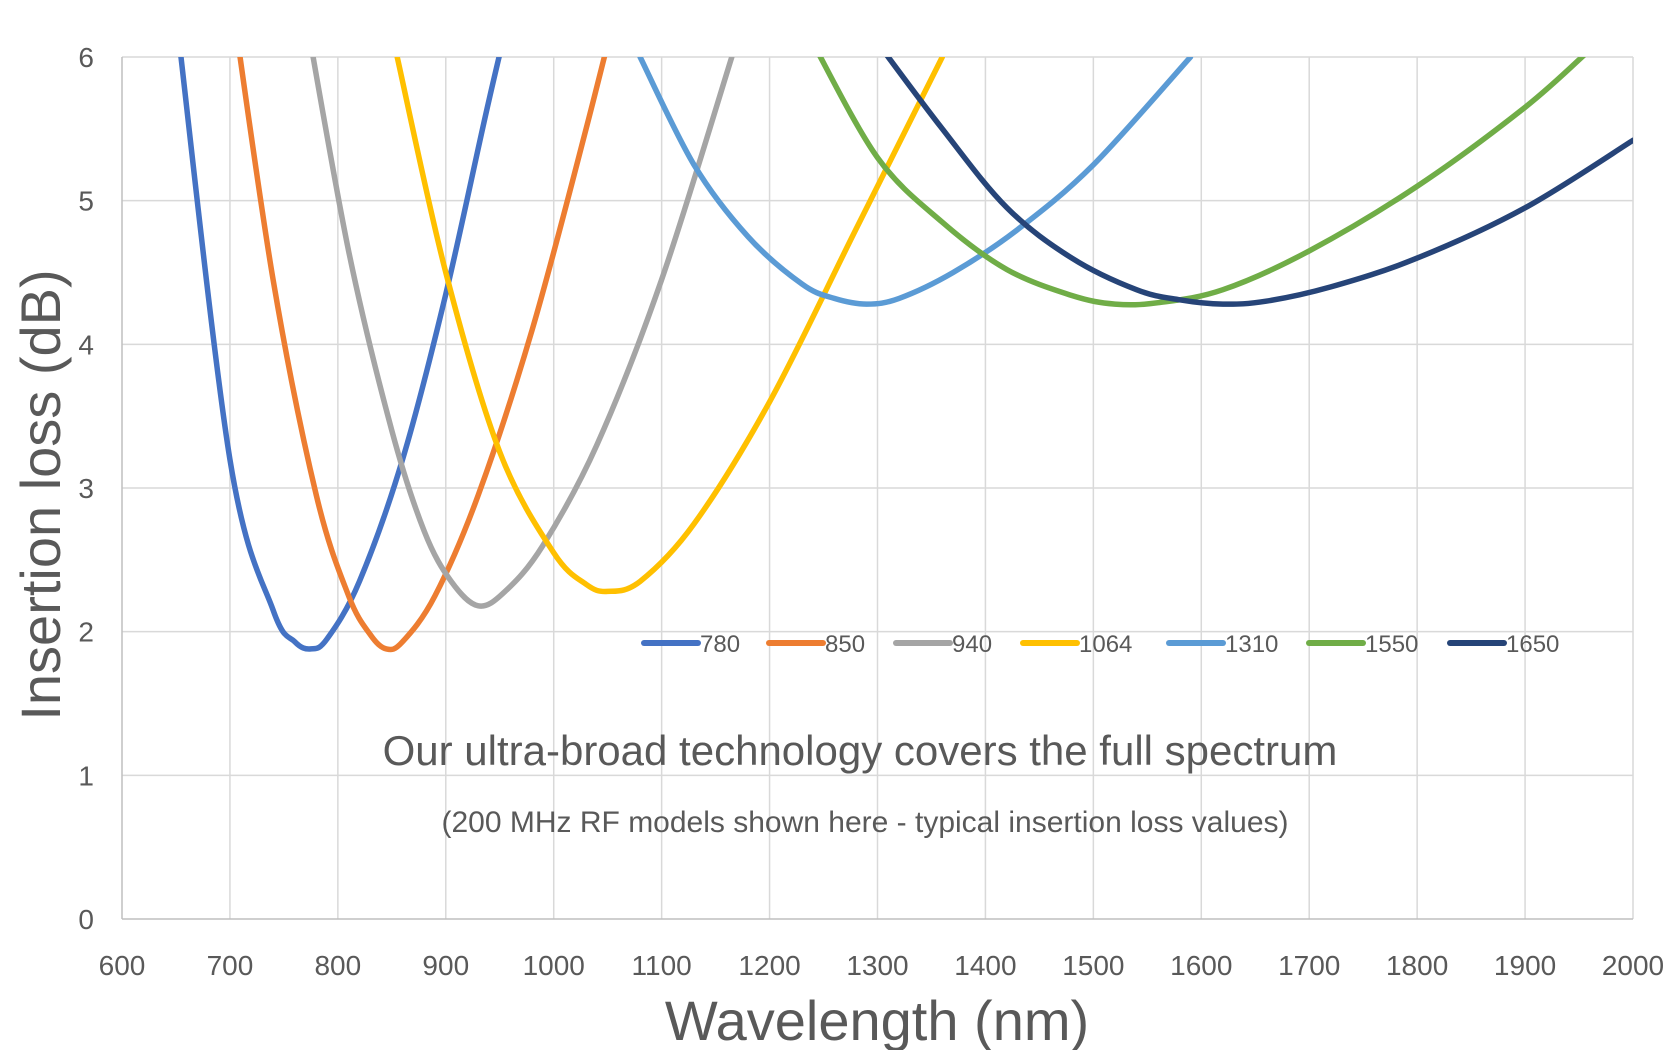 This screenshot has width=1677, height=1050. I want to click on x-tick-label: 1300, so click(877, 965).